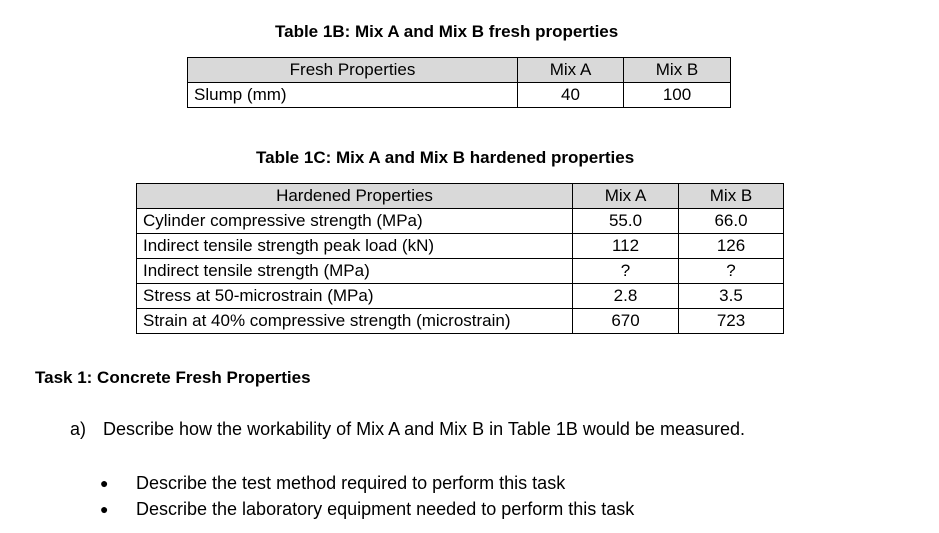 Image resolution: width=939 pixels, height=533 pixels. What do you see at coordinates (731, 296) in the screenshot?
I see `table-1c-cell-mix-b: 3.5` at bounding box center [731, 296].